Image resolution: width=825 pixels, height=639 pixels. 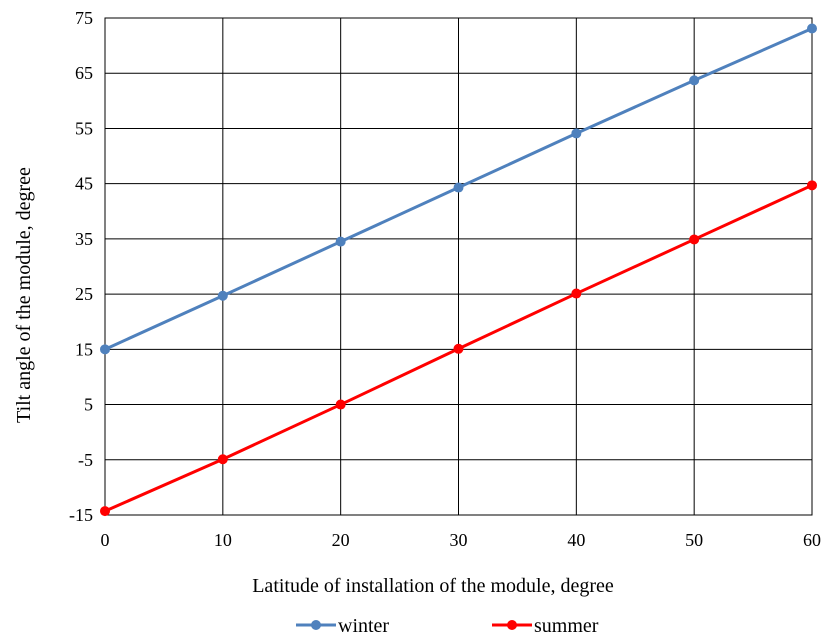 What do you see at coordinates (24, 295) in the screenshot?
I see `y-axis-title: Tilt angle of the module, degree` at bounding box center [24, 295].